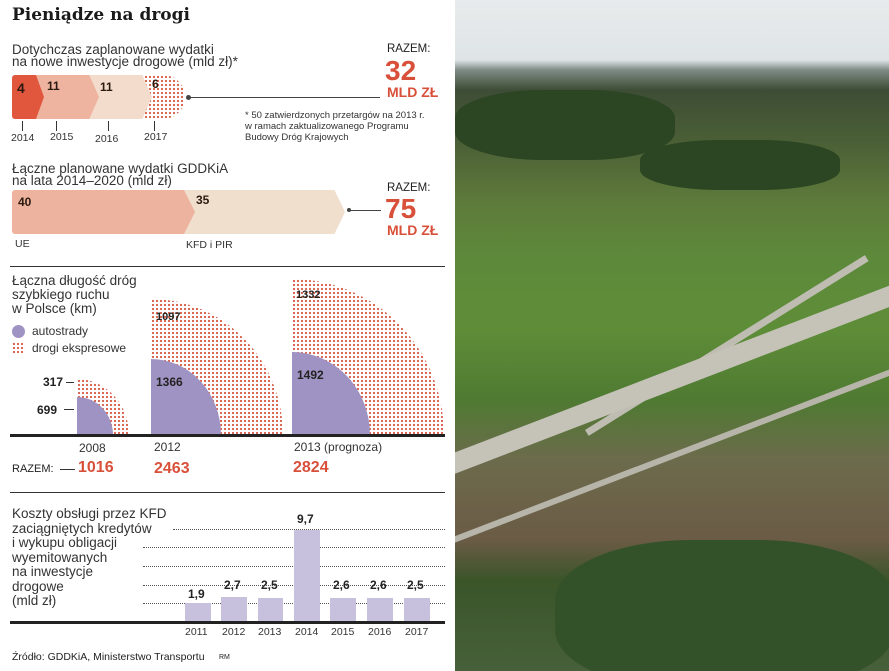 Image resolution: width=889 pixels, height=671 pixels. What do you see at coordinates (79, 348) in the screenshot?
I see `legend-label: drogi ekspresowe` at bounding box center [79, 348].